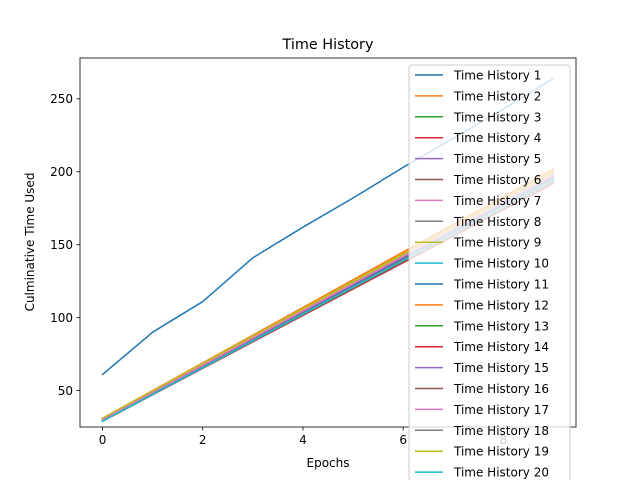  Describe the element at coordinates (497, 96) in the screenshot. I see `legend-label-2: Time History 2` at that location.